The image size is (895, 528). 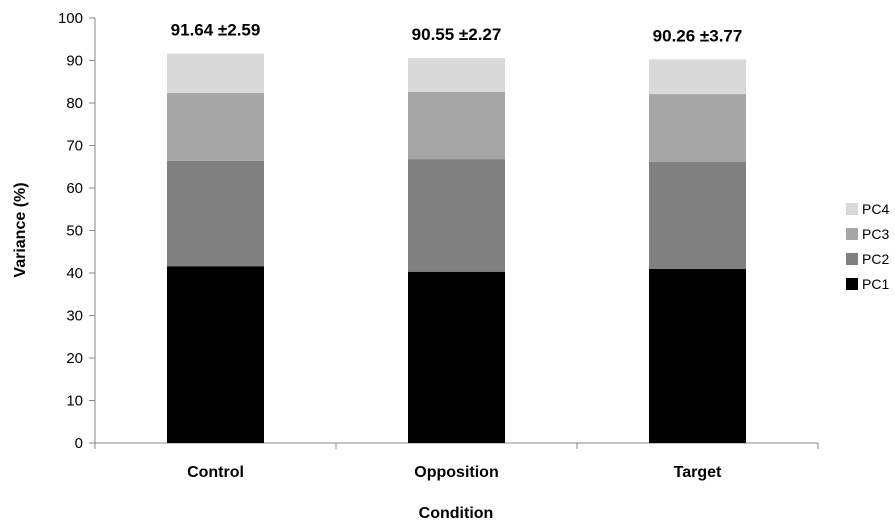 What do you see at coordinates (875, 209) in the screenshot?
I see `legend-label-pc4: PC4` at bounding box center [875, 209].